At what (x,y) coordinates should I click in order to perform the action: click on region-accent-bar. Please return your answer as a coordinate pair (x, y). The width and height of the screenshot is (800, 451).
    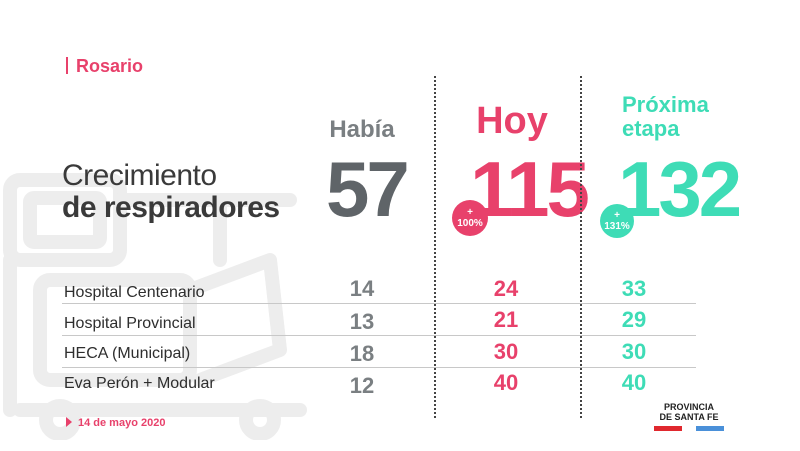
    Looking at the image, I should click on (67, 65).